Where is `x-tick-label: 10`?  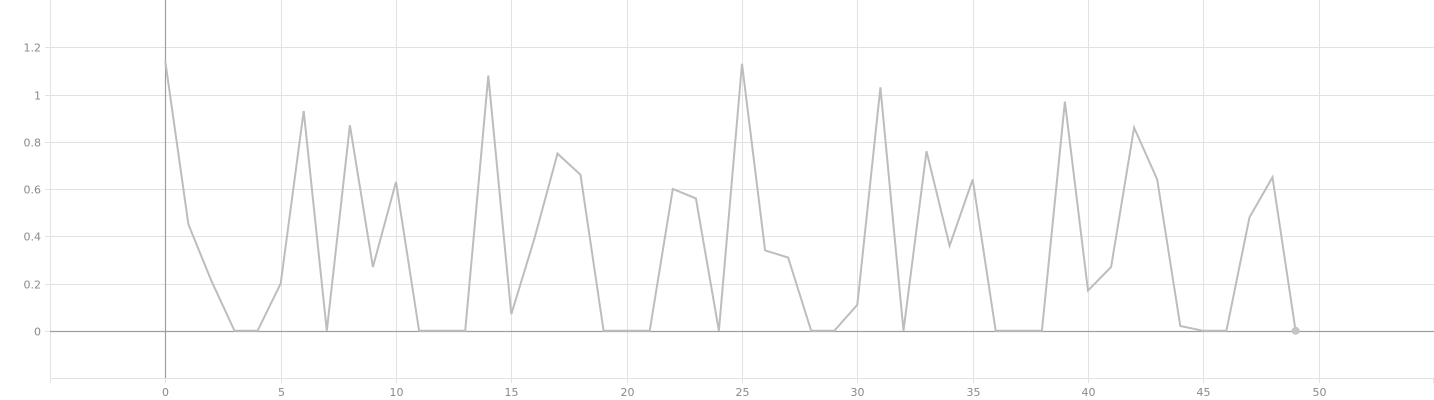 x-tick-label: 10 is located at coordinates (397, 392).